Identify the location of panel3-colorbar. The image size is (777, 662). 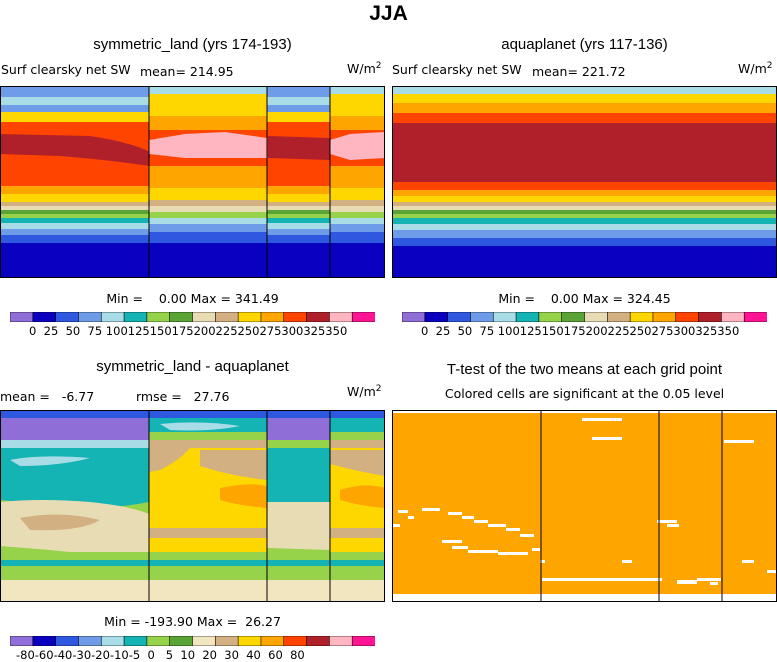
(192, 641).